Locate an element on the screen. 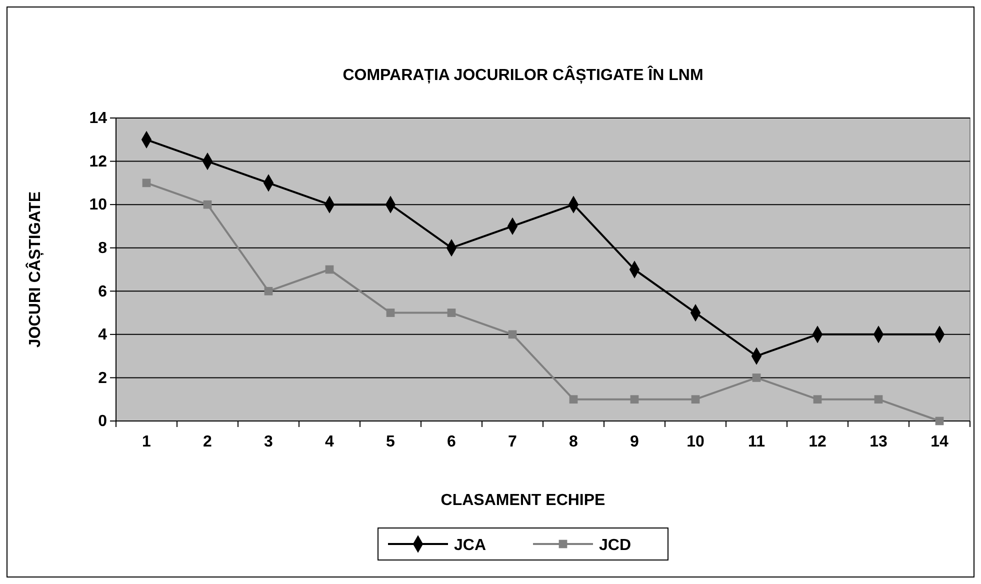  x-tick-label: 8 is located at coordinates (573, 441).